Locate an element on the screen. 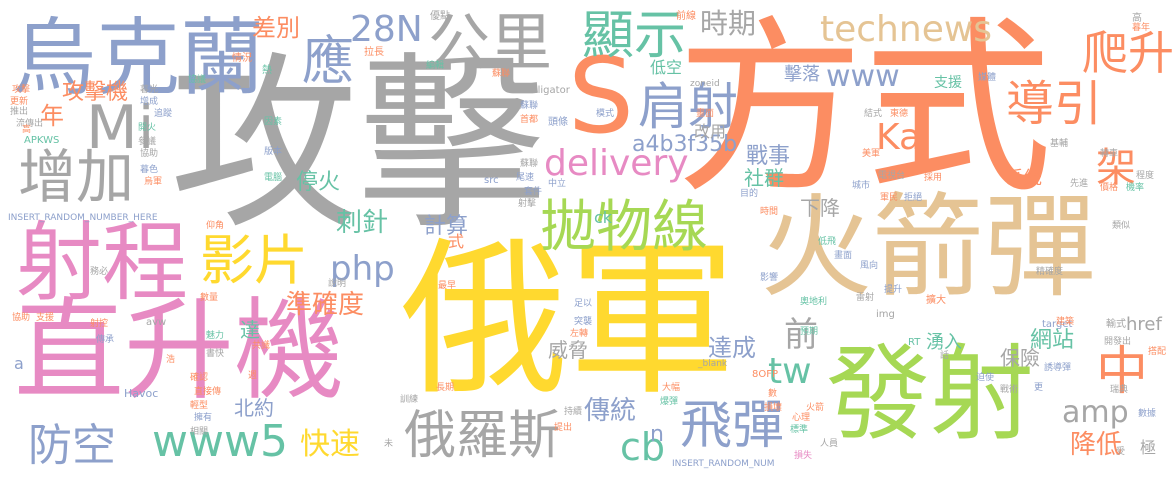  word: 說明 is located at coordinates (337, 284).